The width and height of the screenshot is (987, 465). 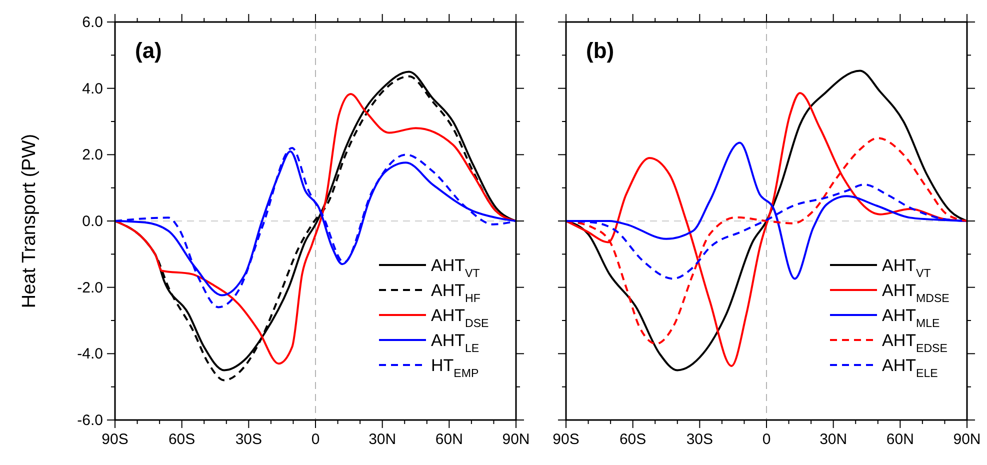 What do you see at coordinates (92, 89) in the screenshot?
I see `y-tick-label: 4.0` at bounding box center [92, 89].